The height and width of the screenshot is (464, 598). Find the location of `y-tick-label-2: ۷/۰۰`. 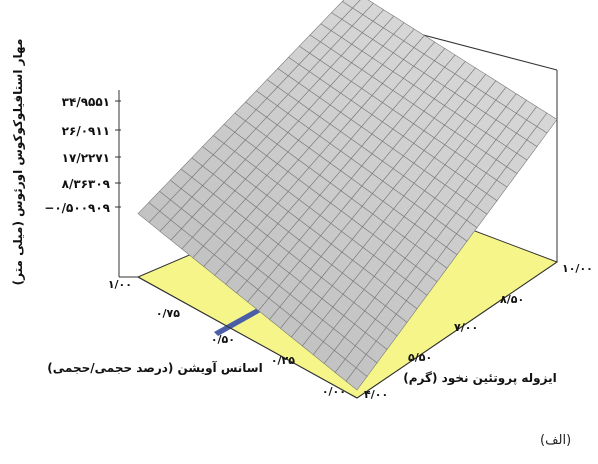

y-tick-label-2: ۷/۰۰ is located at coordinates (466, 327).